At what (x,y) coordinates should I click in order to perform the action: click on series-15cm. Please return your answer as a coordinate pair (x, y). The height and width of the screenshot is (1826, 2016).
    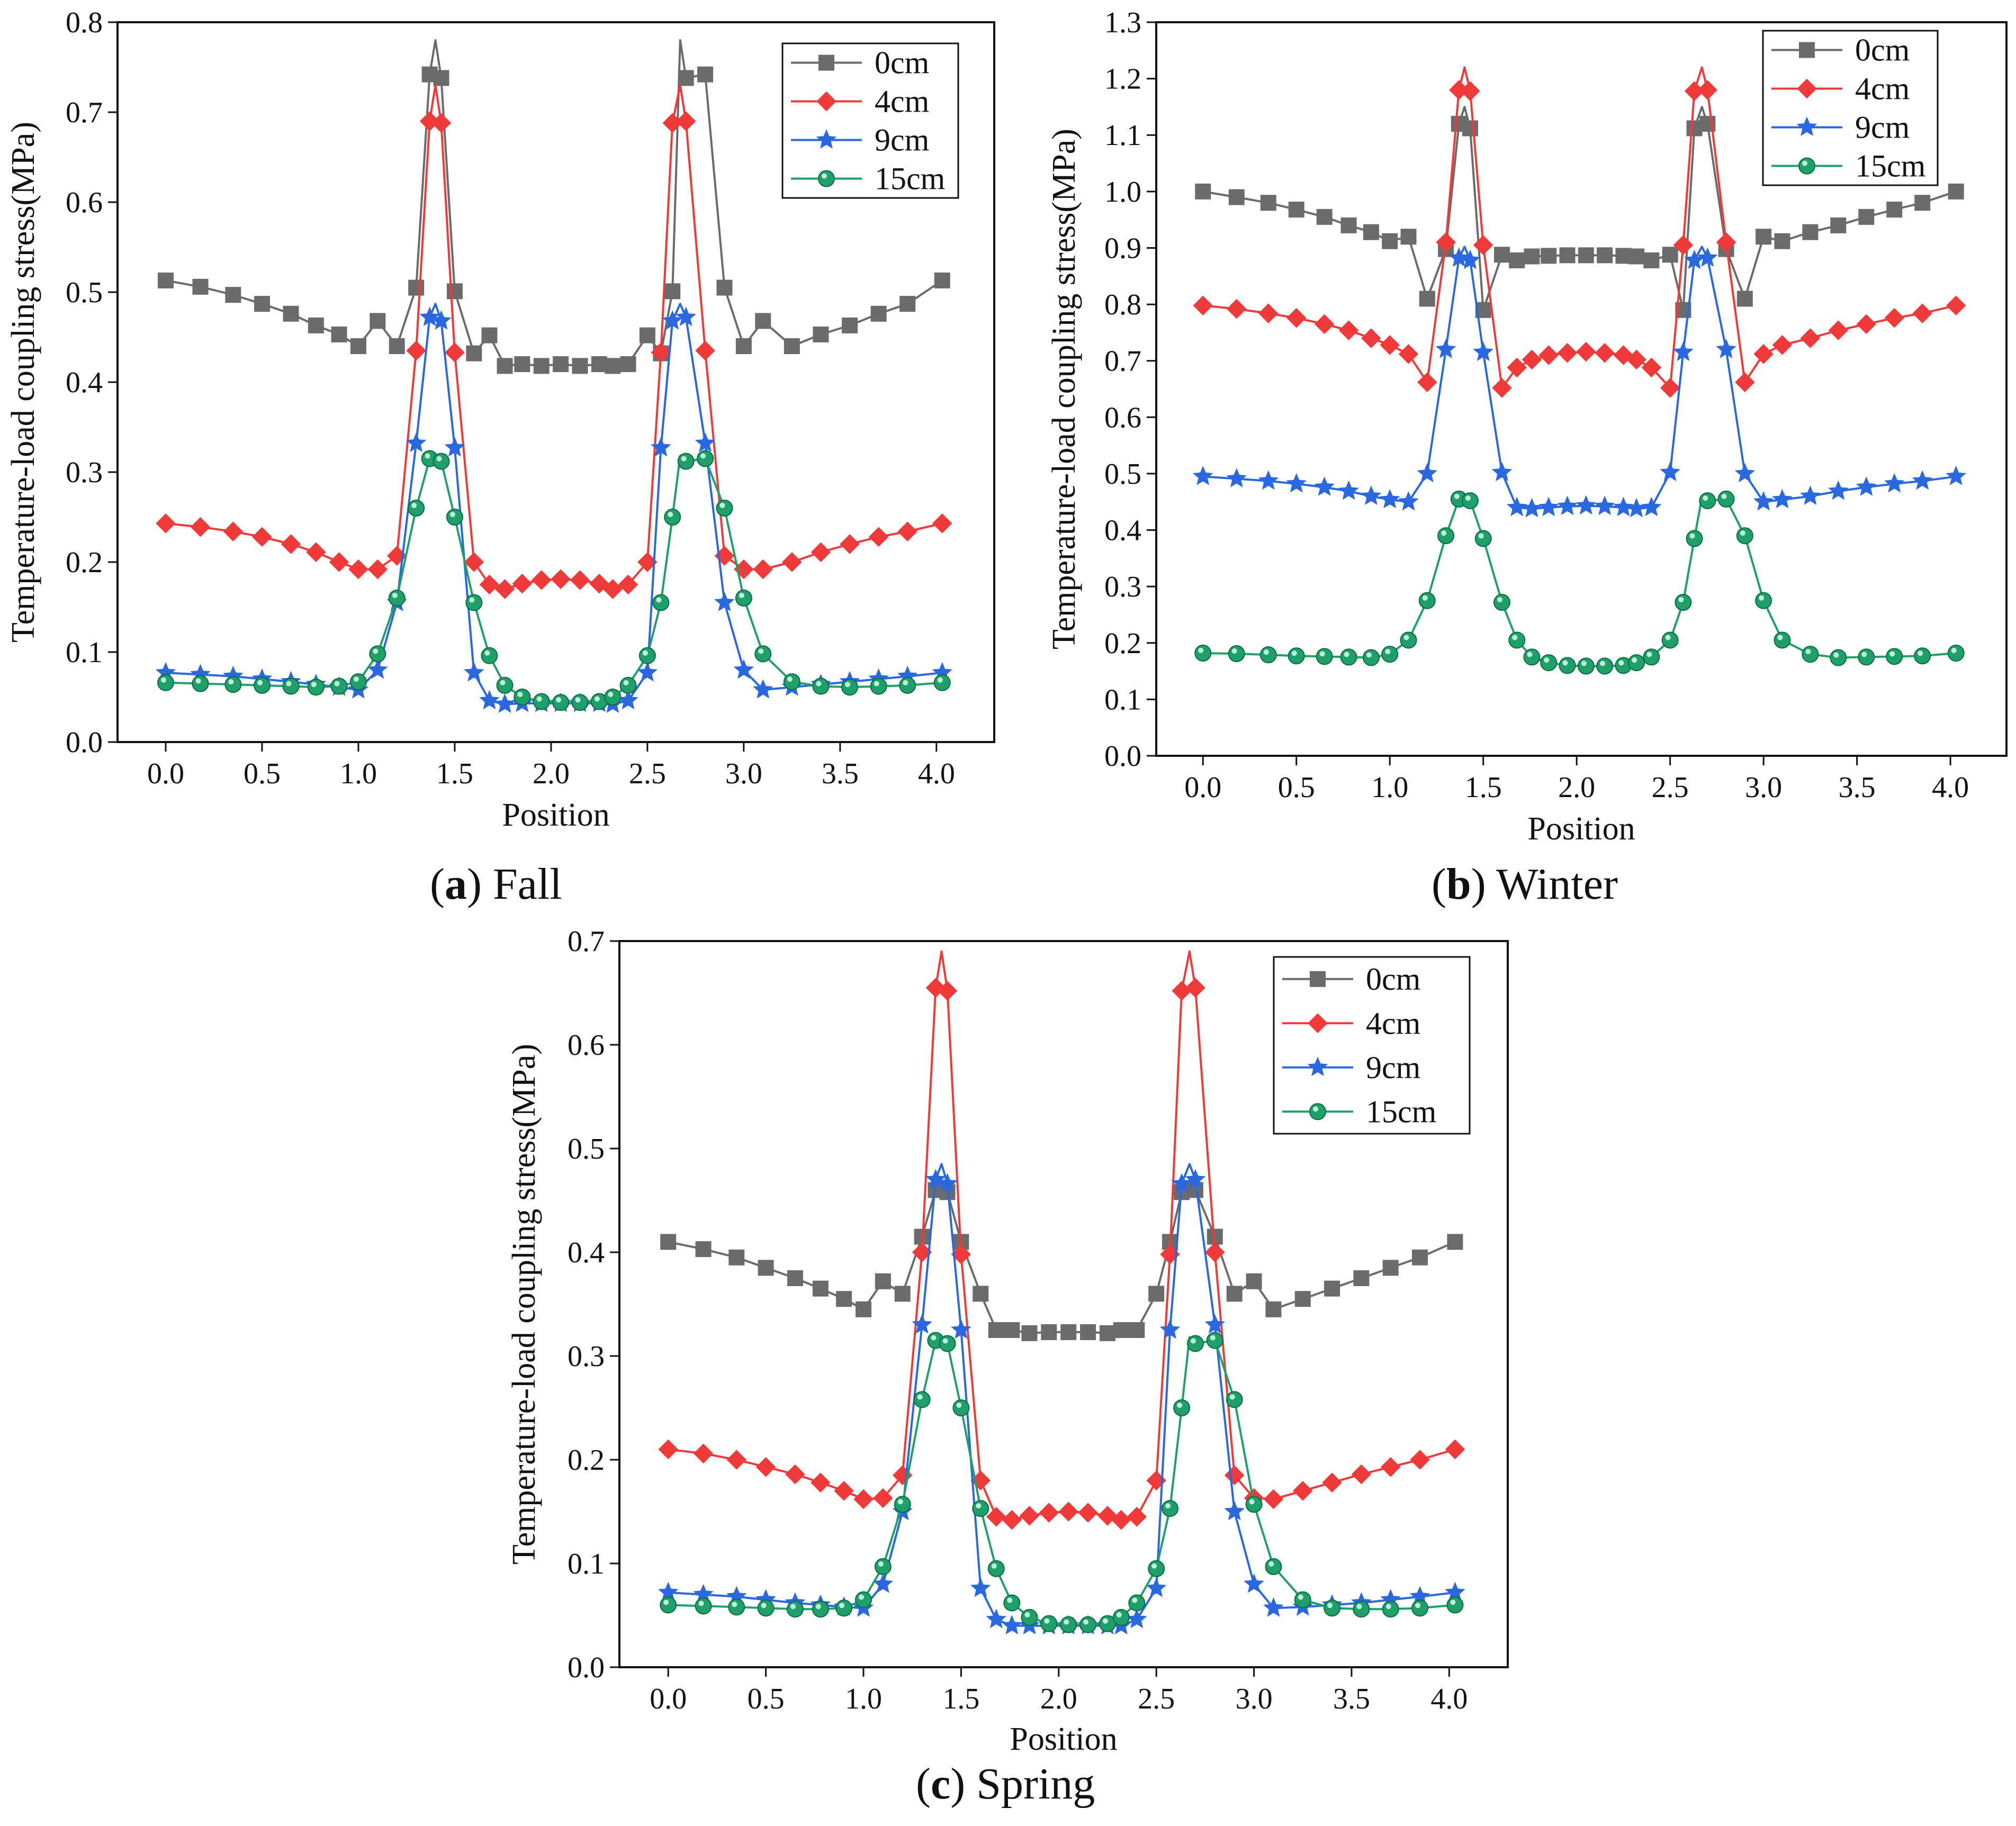
    Looking at the image, I should click on (1579, 582).